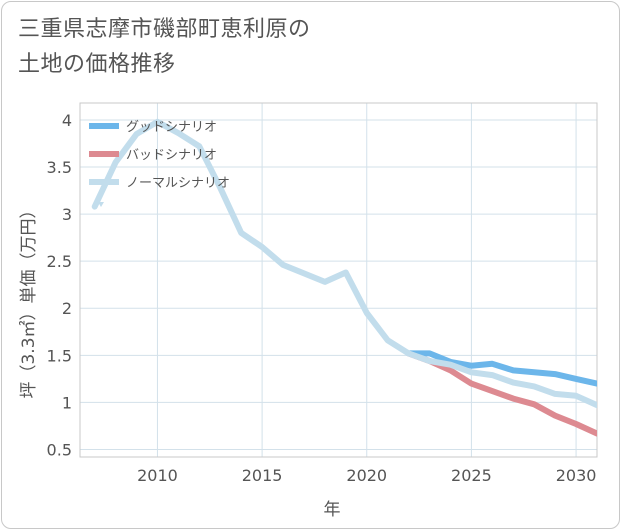  Describe the element at coordinates (59, 355) in the screenshot. I see `y-tick-label: 1.5` at that location.